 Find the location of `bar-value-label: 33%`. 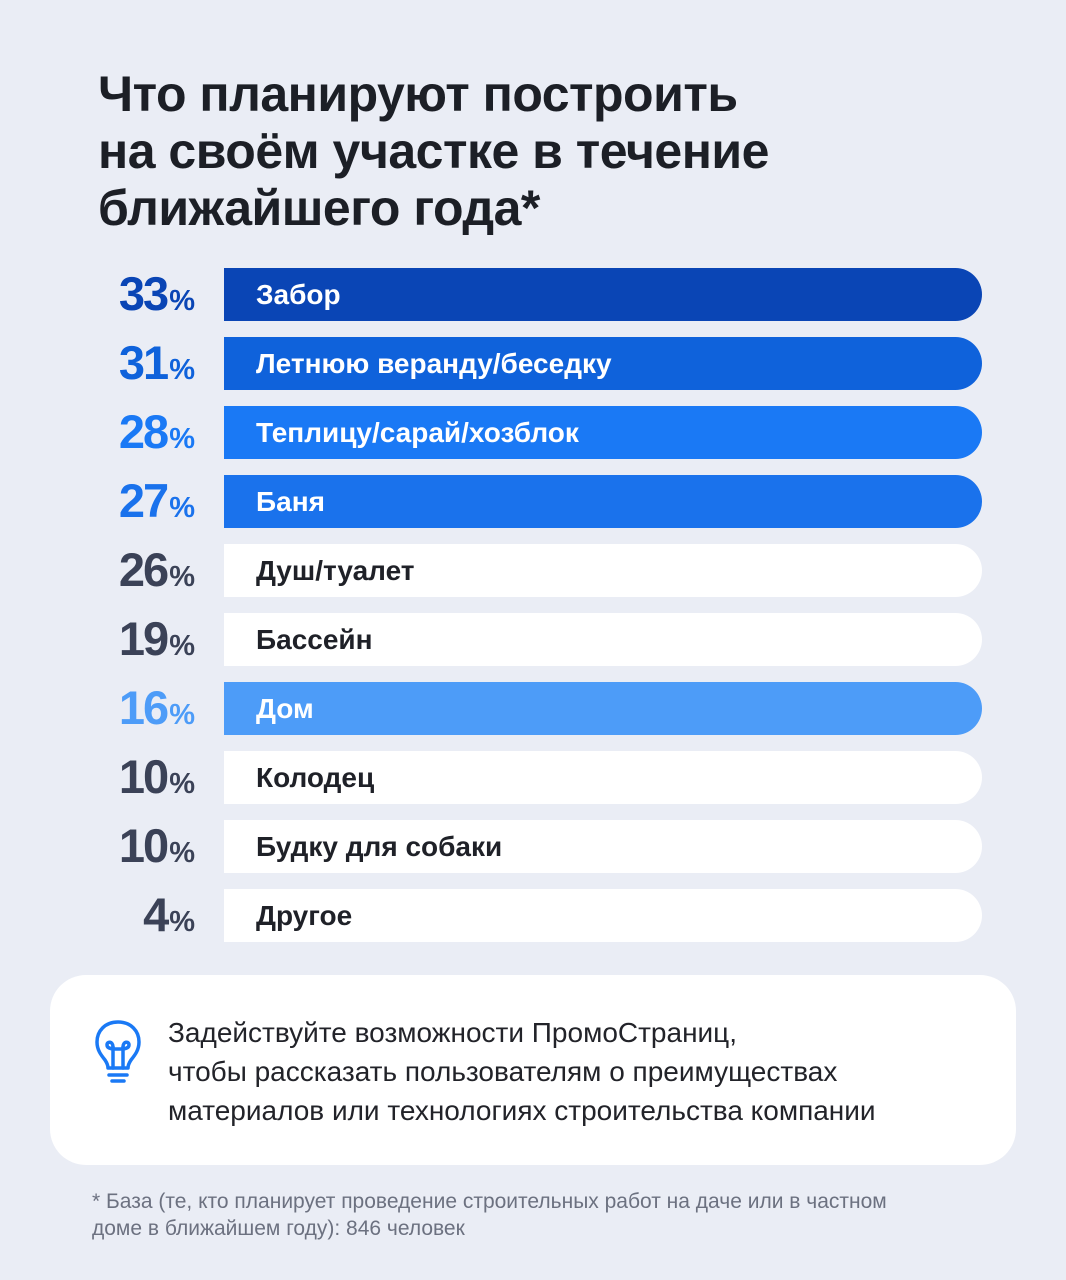

bar-value-label: 33% is located at coordinates (117, 294).